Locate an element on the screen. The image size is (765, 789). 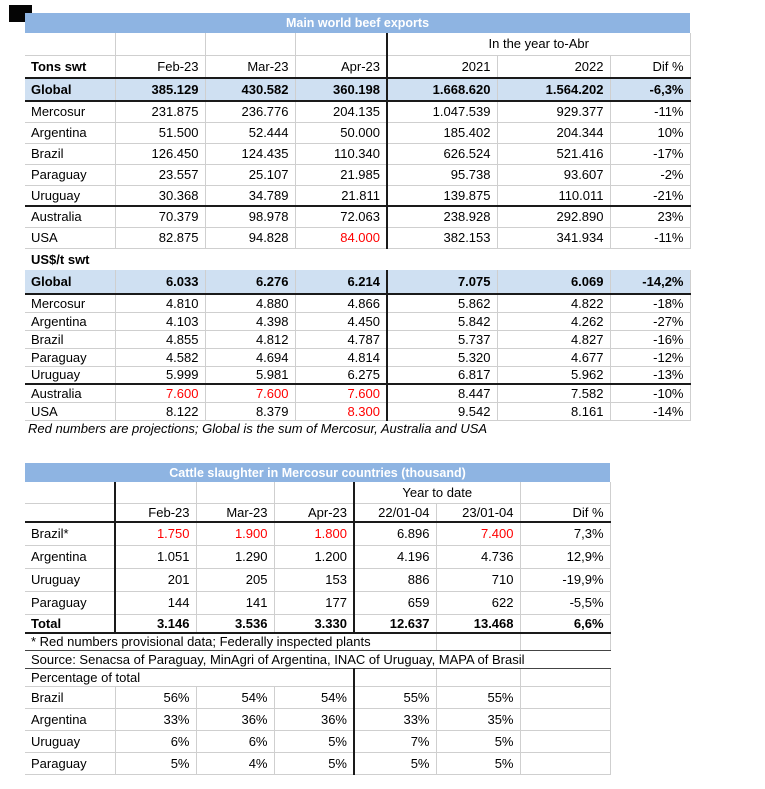
cell: 1.900 is located at coordinates (235, 534).